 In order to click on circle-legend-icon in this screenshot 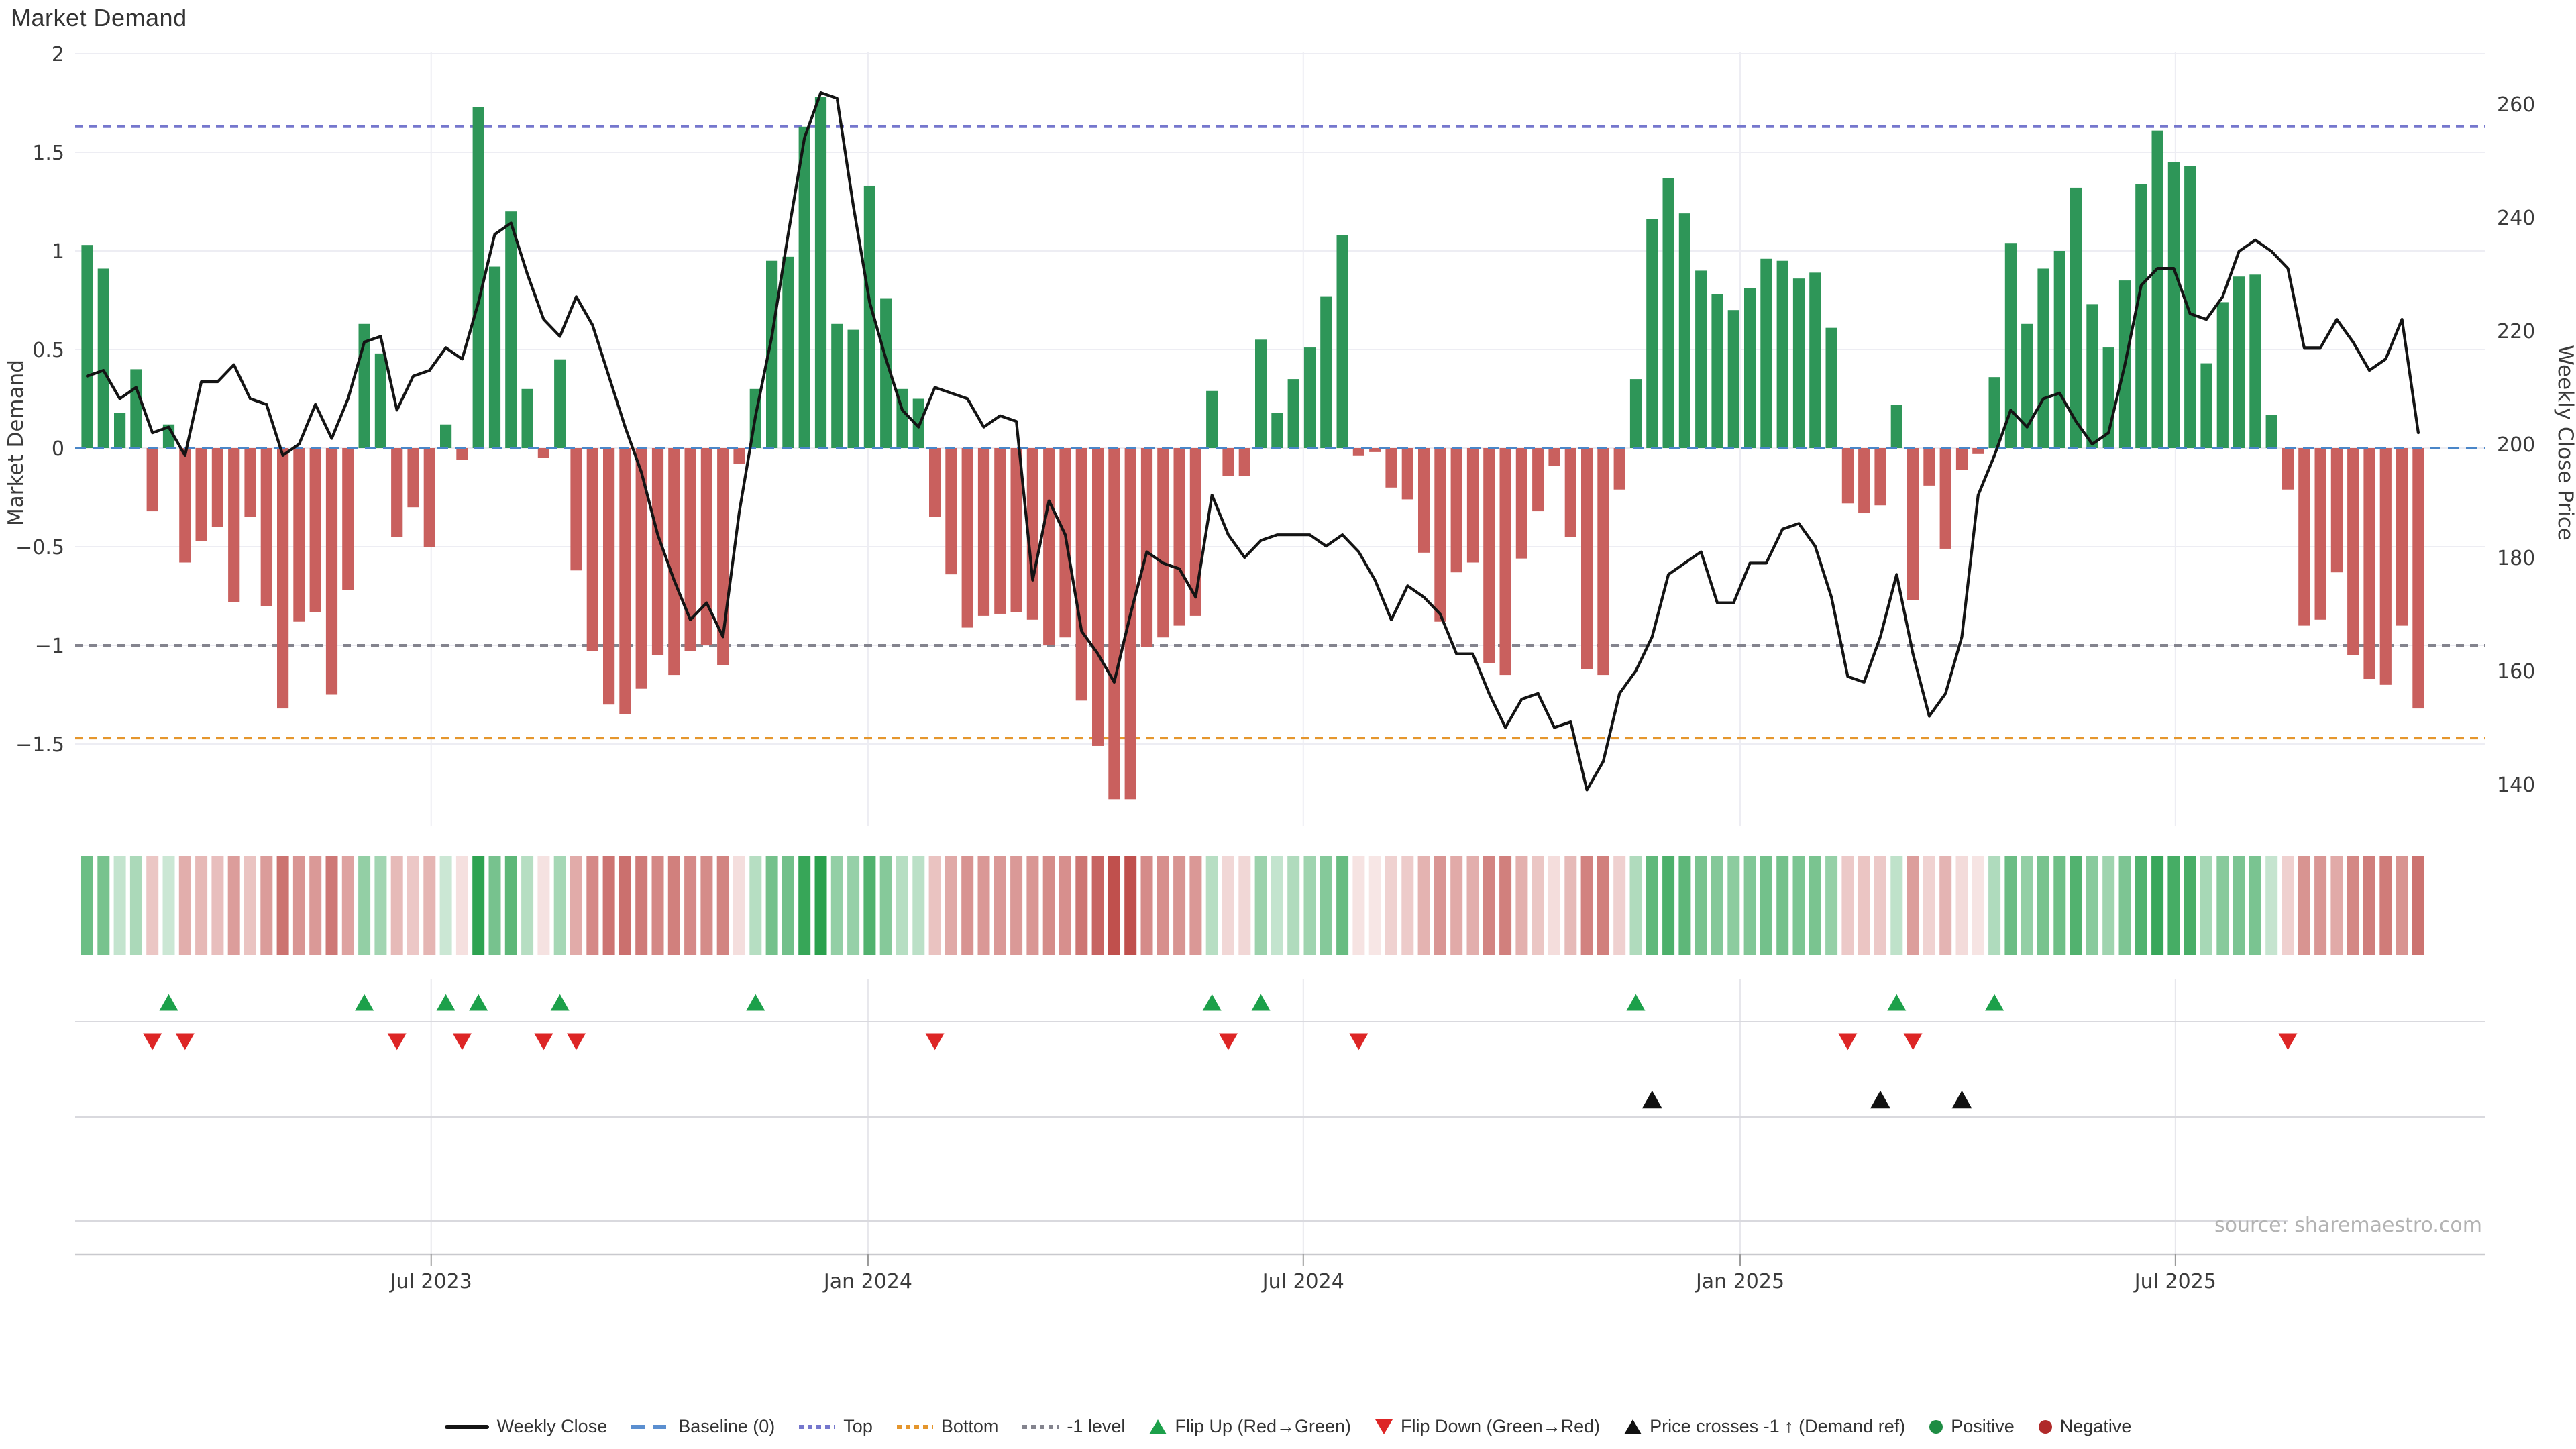, I will do `click(1936, 1426)`.